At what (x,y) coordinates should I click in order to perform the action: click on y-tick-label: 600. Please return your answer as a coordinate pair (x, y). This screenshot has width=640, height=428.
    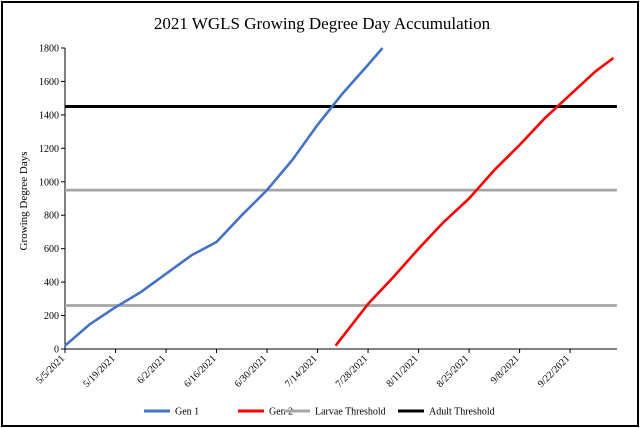
    Looking at the image, I should click on (51, 249).